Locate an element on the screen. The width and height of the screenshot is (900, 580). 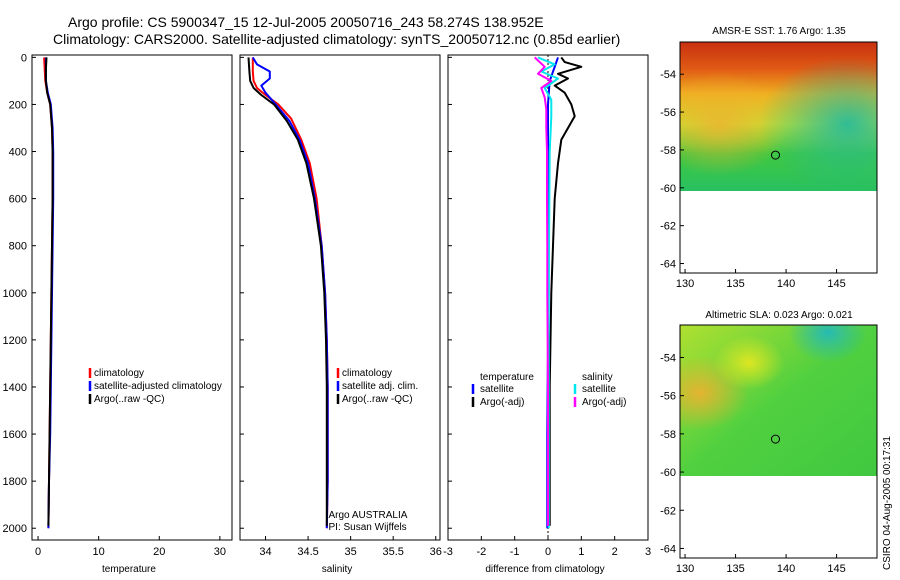
temperature-ytick-label: 200 is located at coordinates (18, 105).